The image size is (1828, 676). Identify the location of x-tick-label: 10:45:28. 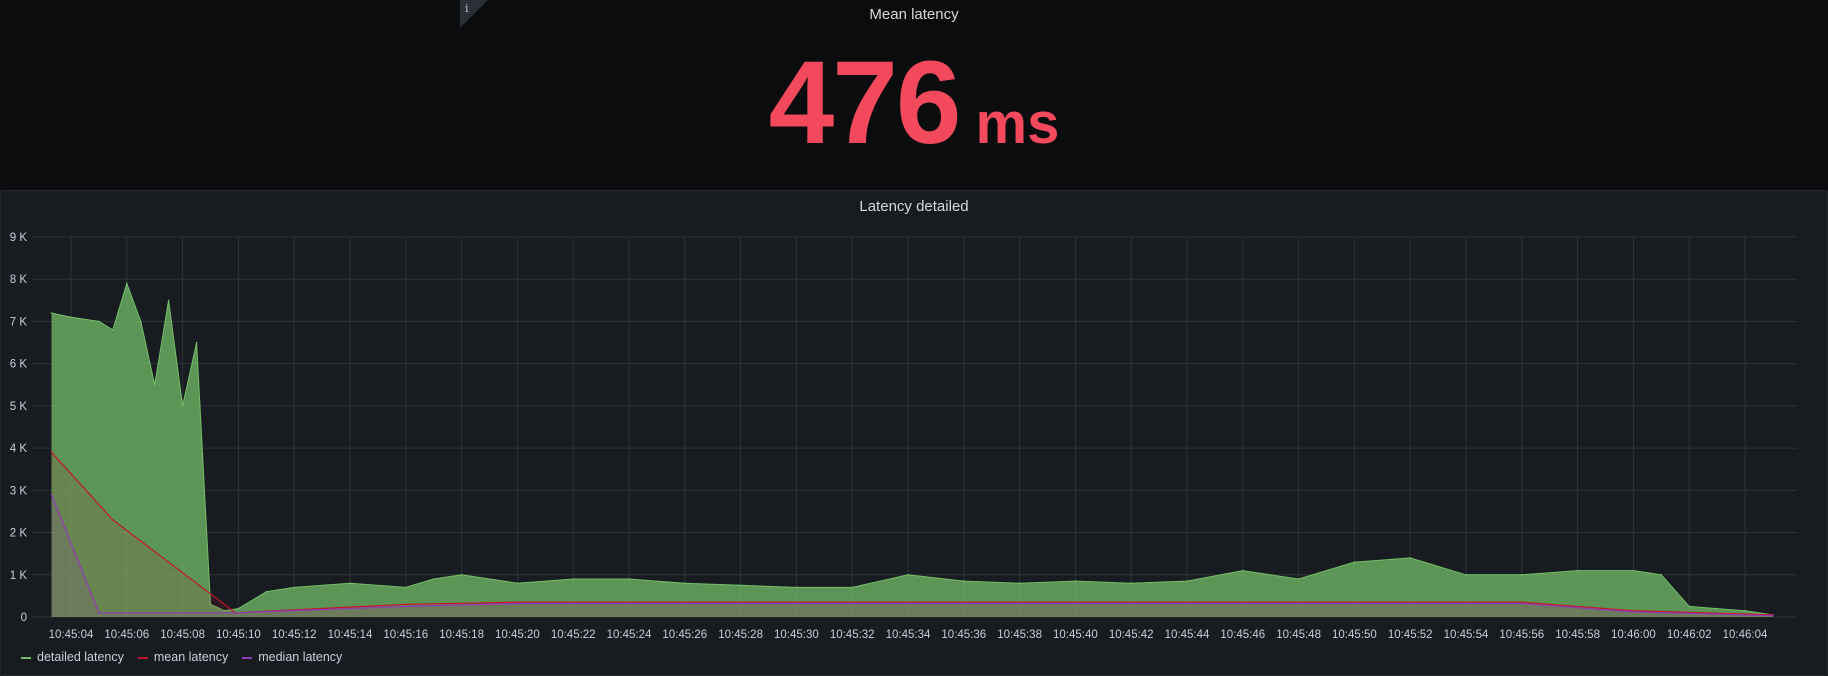
(740, 635).